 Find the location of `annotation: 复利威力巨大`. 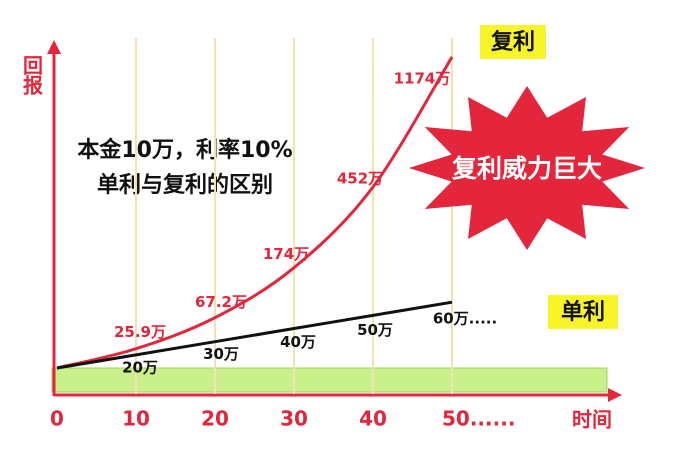

annotation: 复利威力巨大 is located at coordinates (527, 168).